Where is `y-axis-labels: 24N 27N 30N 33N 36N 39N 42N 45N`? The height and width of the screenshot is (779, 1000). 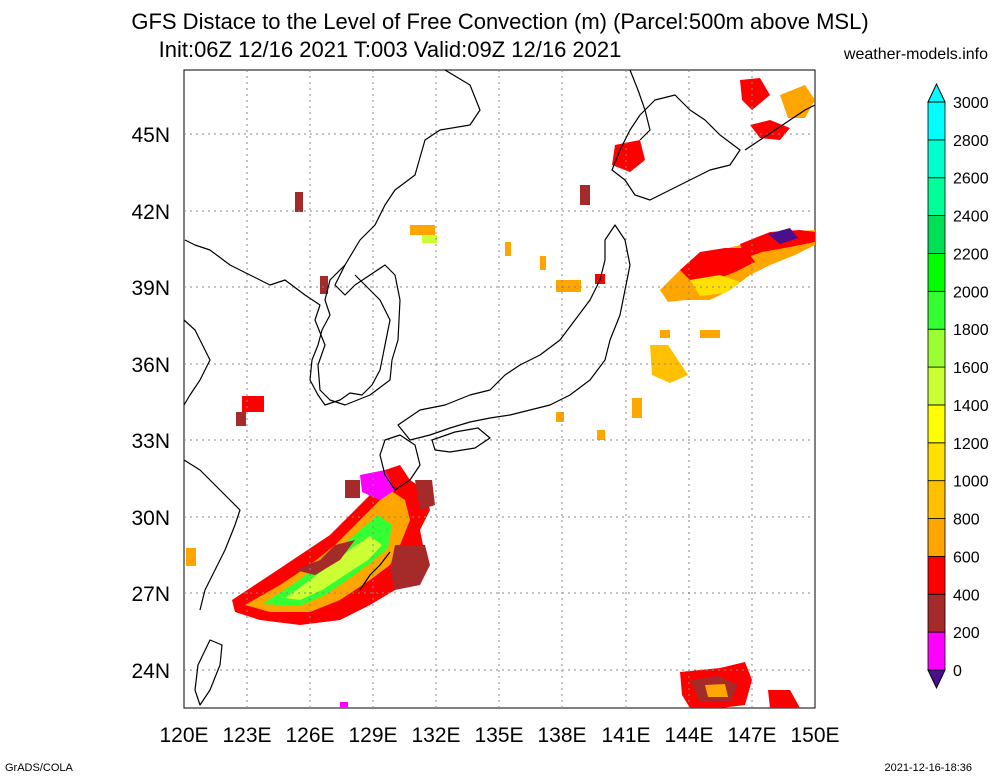 y-axis-labels: 24N 27N 30N 33N 36N 39N 42N 45N is located at coordinates (150, 403).